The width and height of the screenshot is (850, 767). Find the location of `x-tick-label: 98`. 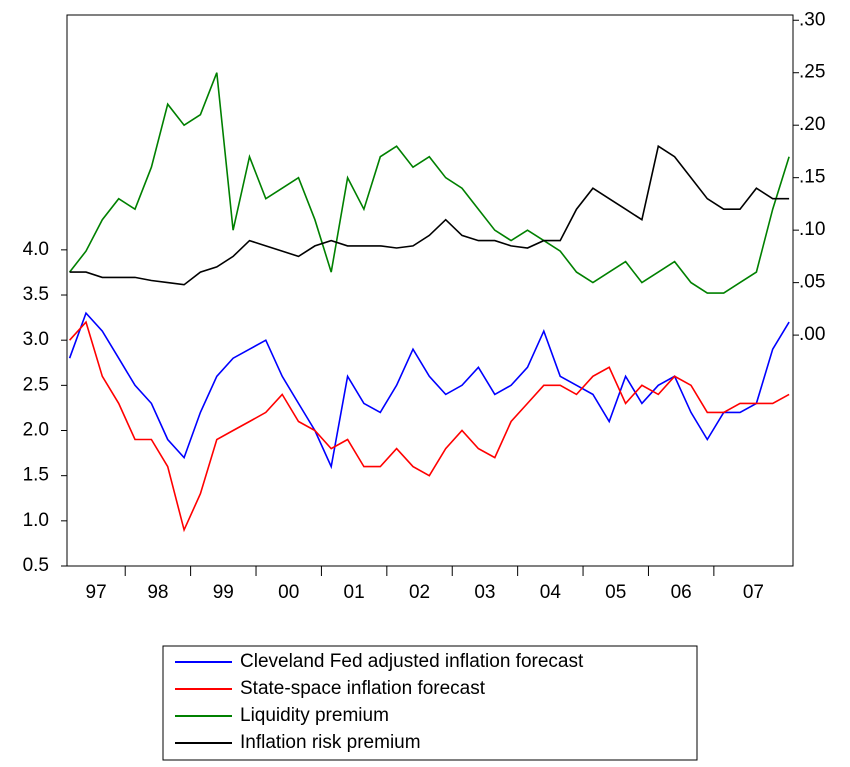

x-tick-label: 98 is located at coordinates (157, 592).